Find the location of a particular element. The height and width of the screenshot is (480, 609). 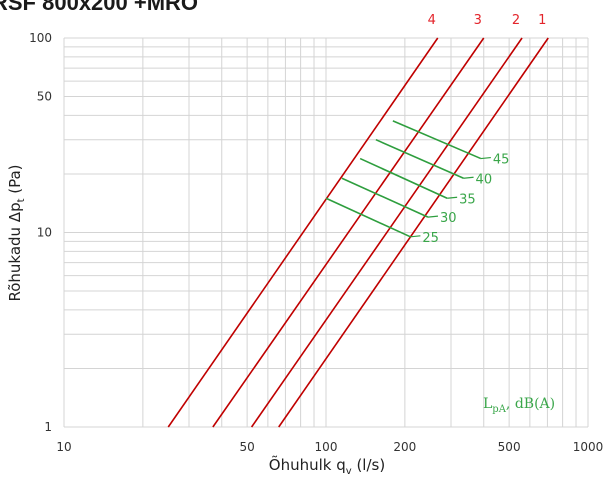

y-axis-label: Rõhukadu Δpt (Pa) is located at coordinates (16, 232).